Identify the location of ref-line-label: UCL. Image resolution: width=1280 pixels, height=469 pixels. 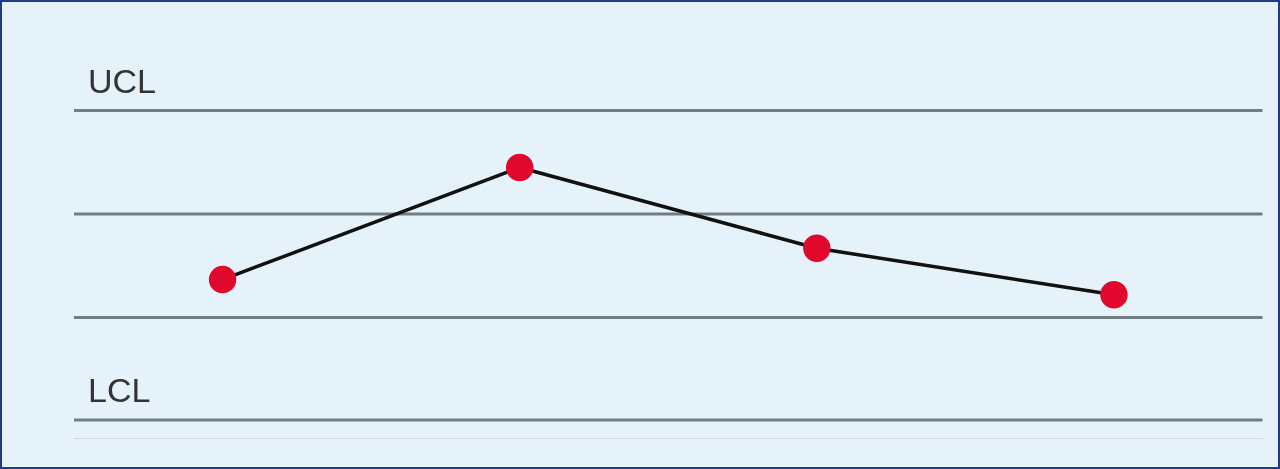
(122, 80).